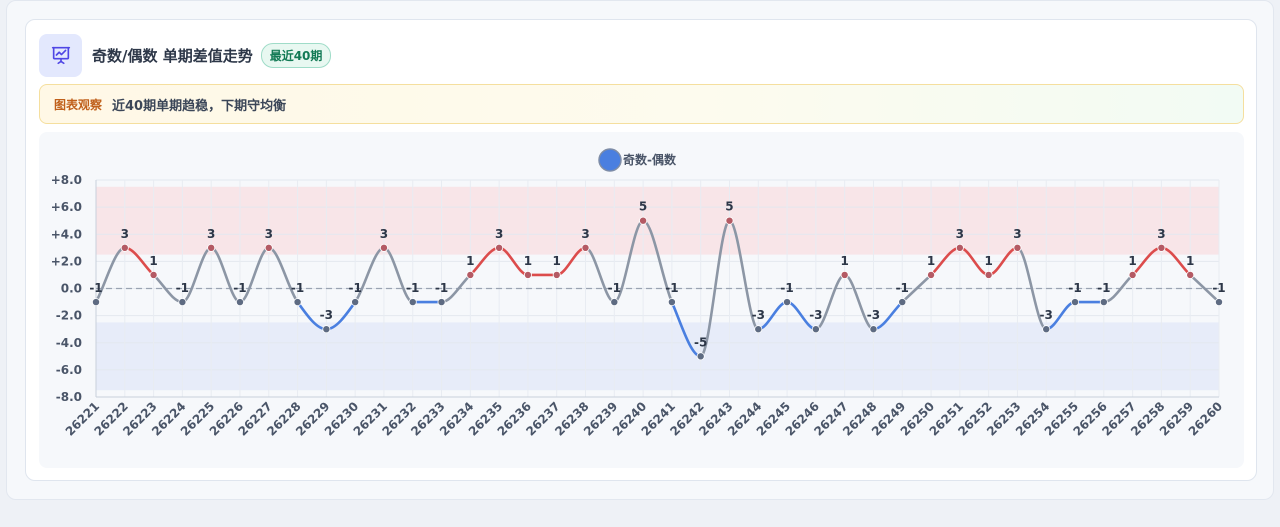  Describe the element at coordinates (700, 342) in the screenshot. I see `data-label: -5` at that location.